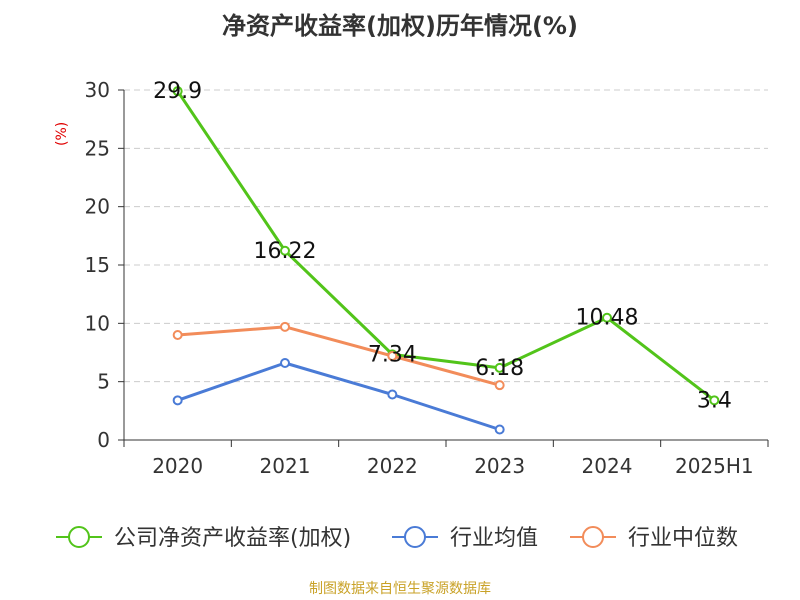  What do you see at coordinates (97, 148) in the screenshot?
I see `y-tick-label: 25` at bounding box center [97, 148].